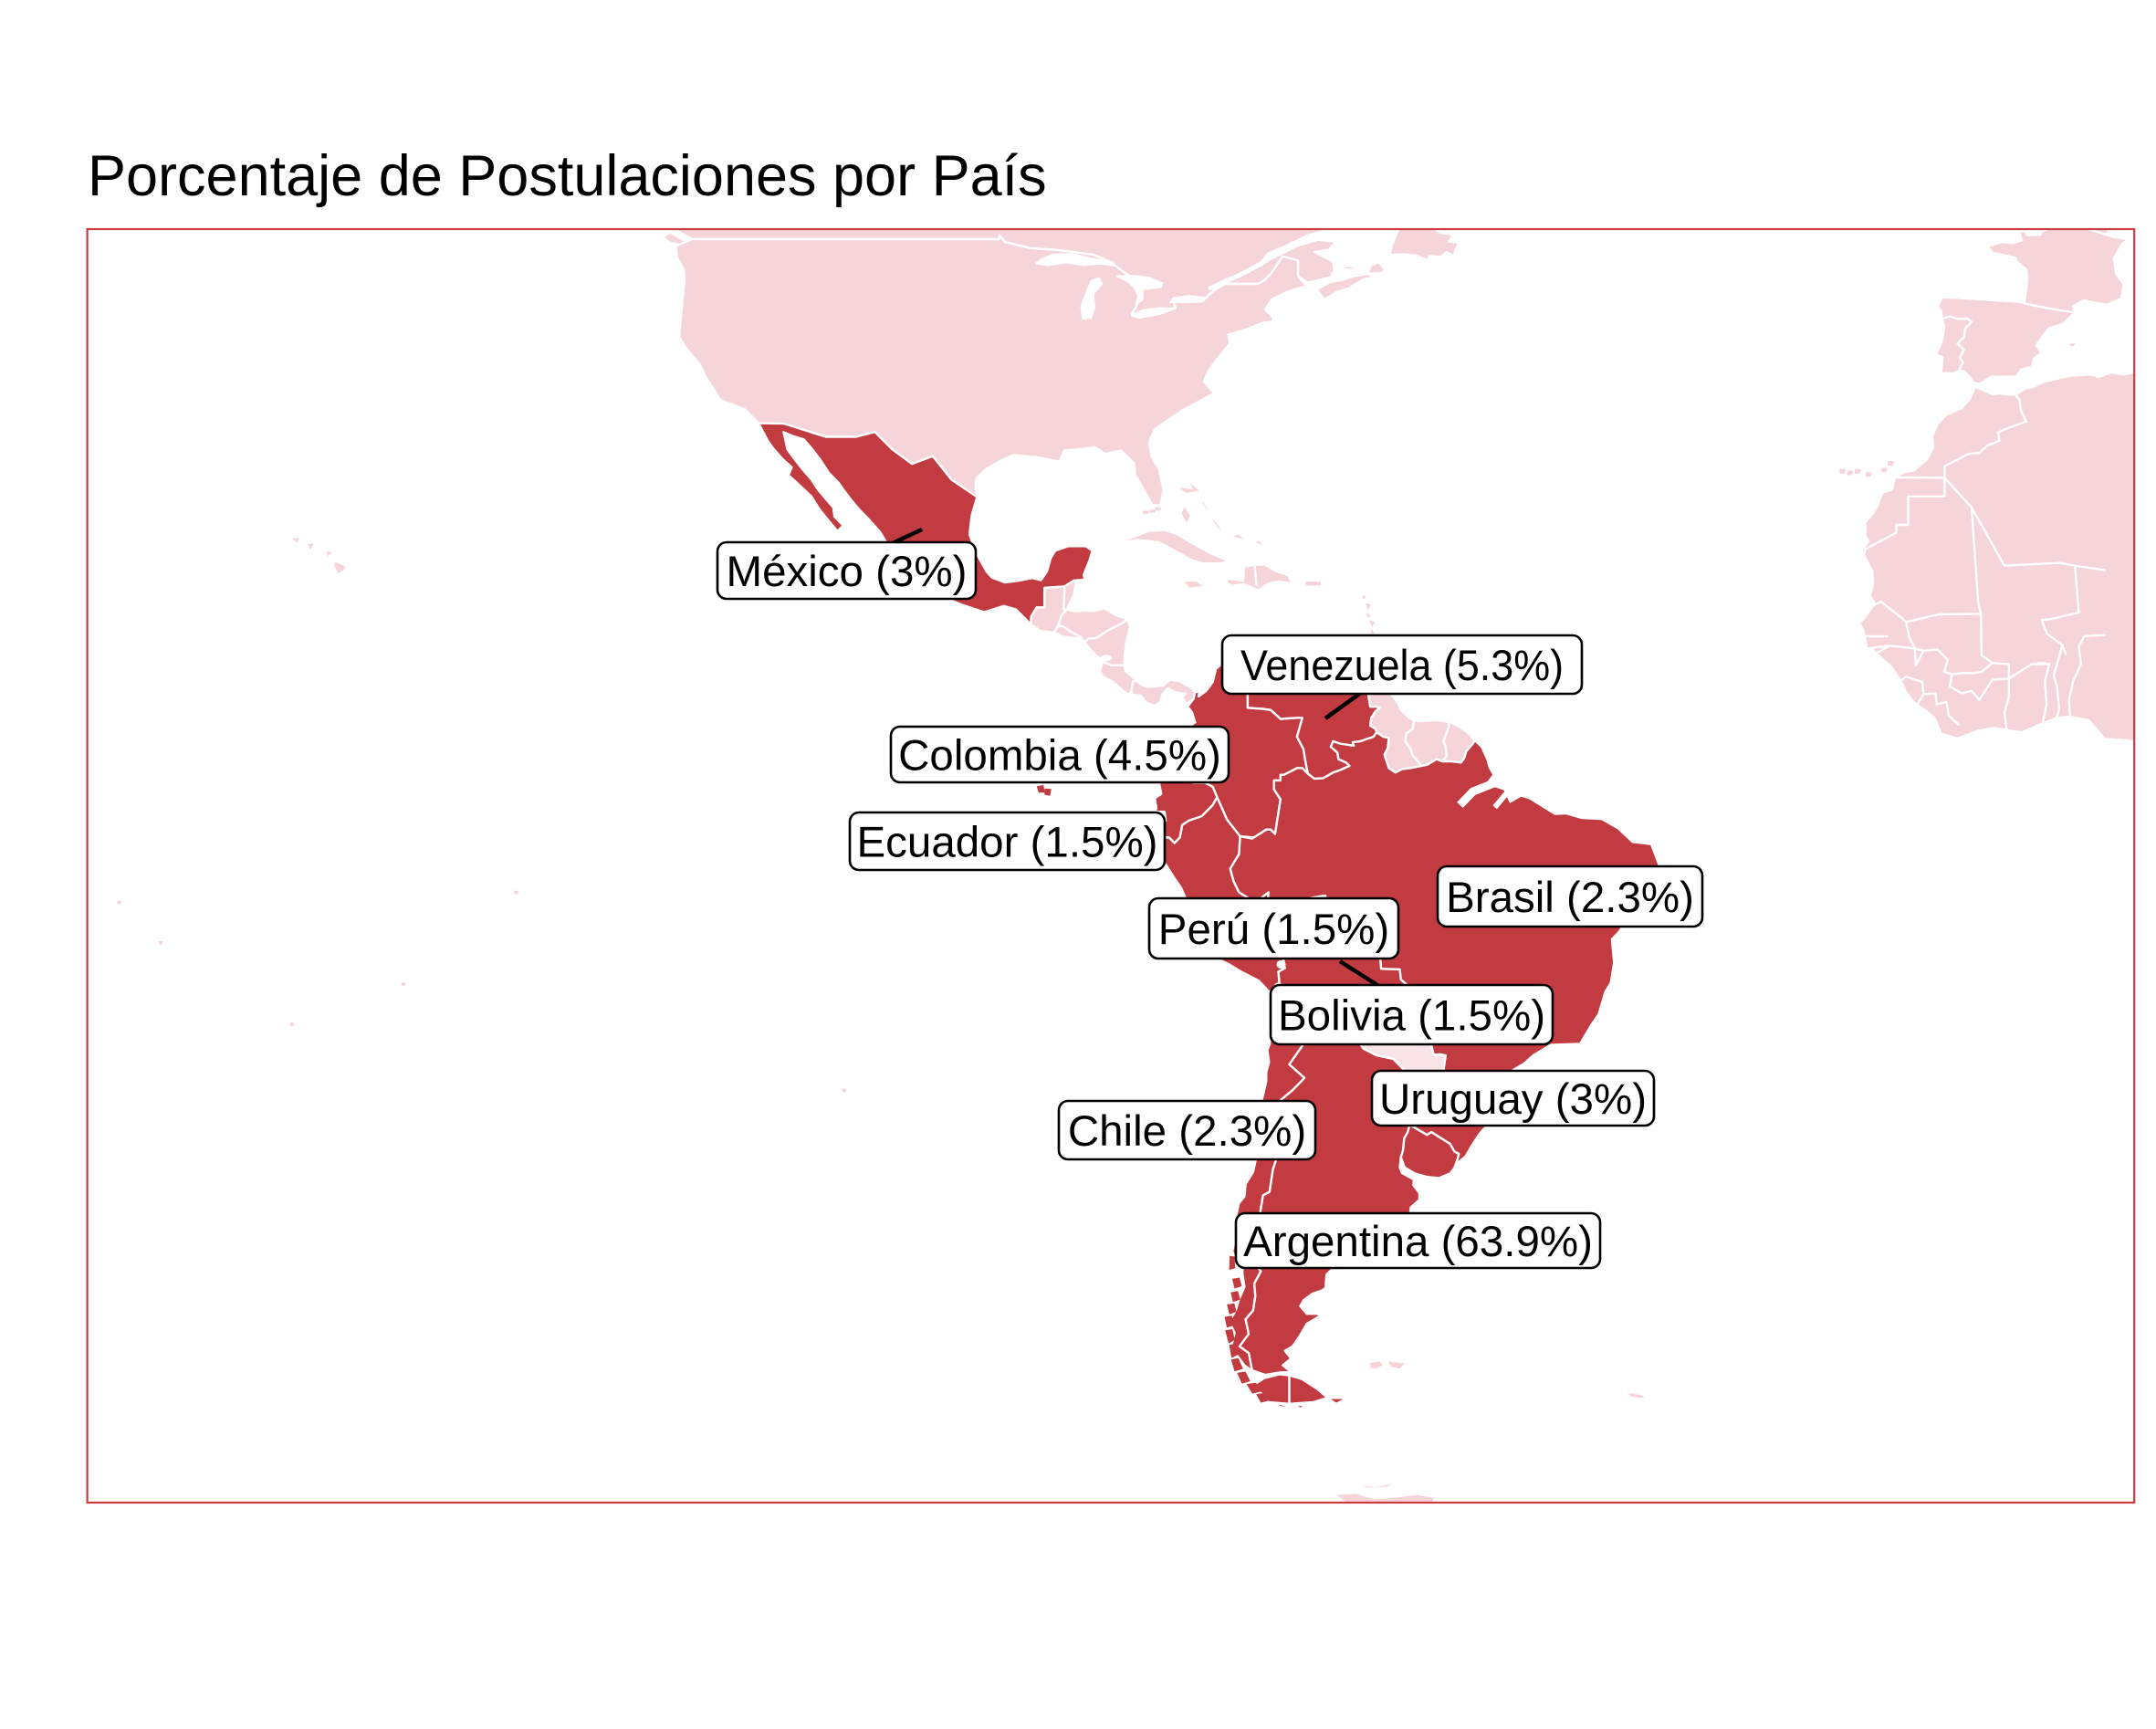 Image resolution: width=2156 pixels, height=1729 pixels. What do you see at coordinates (1570, 898) in the screenshot?
I see `svg-text: Brasil (2.3%)` at bounding box center [1570, 898].